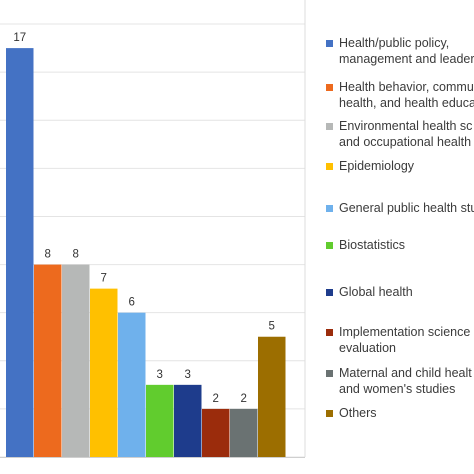  I want to click on legend-label-line: Health behavior, commu, so click(406, 87).